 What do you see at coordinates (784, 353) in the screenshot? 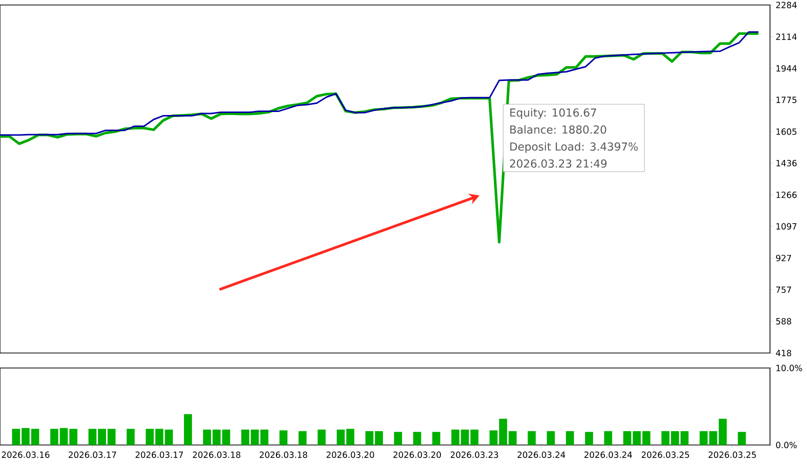
I see `y-tick-label: 418` at bounding box center [784, 353].